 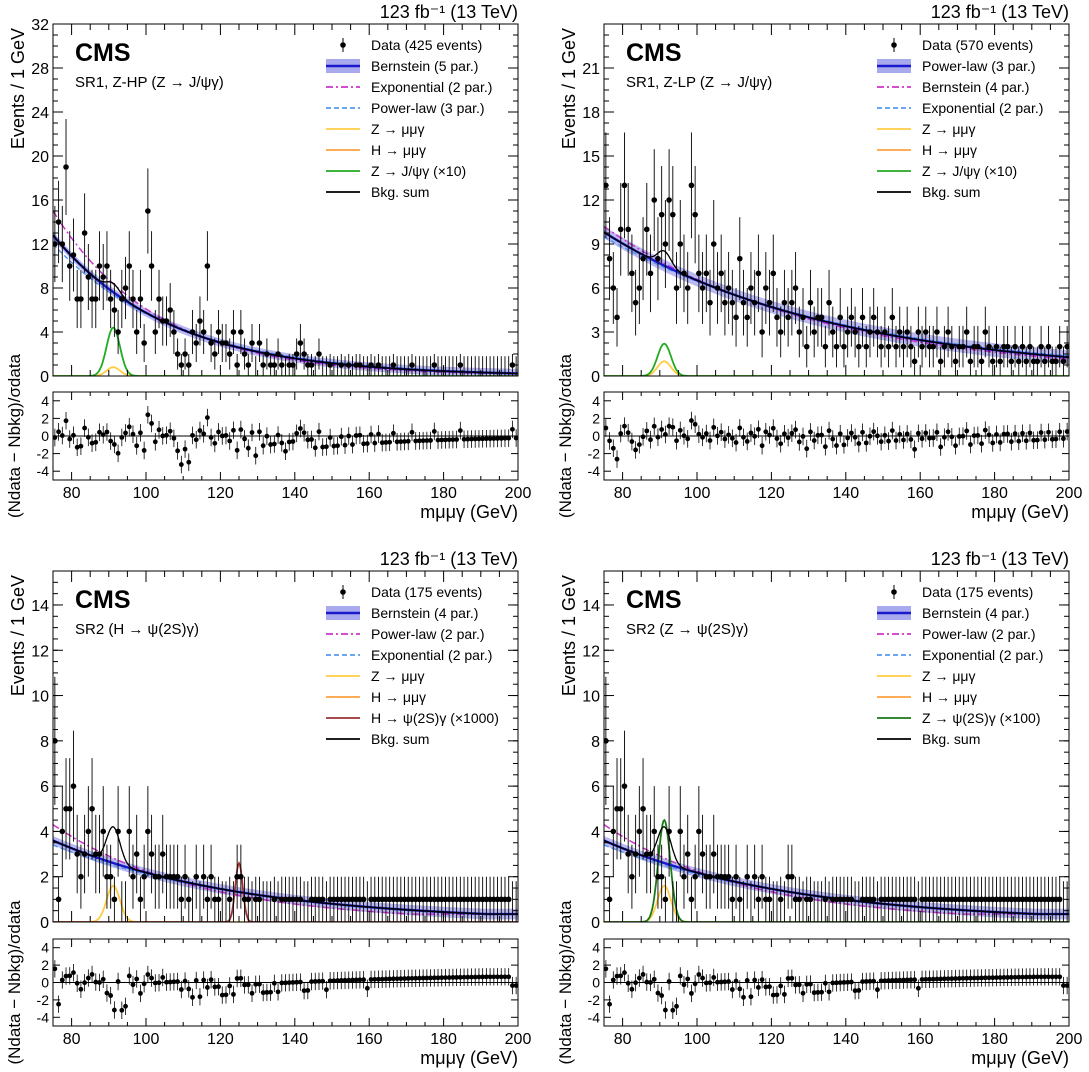 What do you see at coordinates (1000, 12) in the screenshot?
I see `lumi-label: 123 fb⁻¹ (13 TeV)` at bounding box center [1000, 12].